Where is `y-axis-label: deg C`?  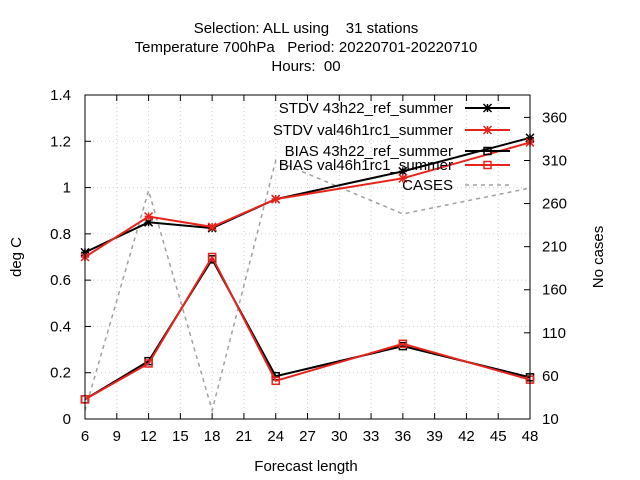
y-axis-label: deg C is located at coordinates (16, 257).